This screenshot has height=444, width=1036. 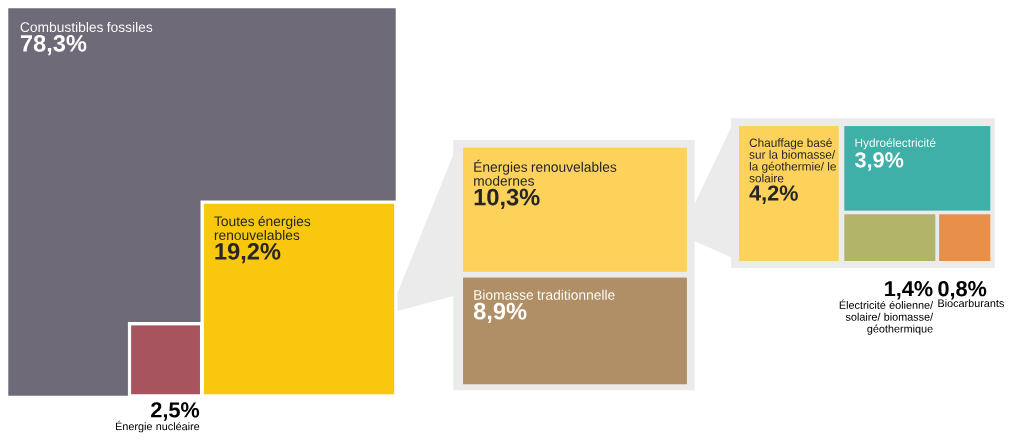 What do you see at coordinates (544, 294) in the screenshot?
I see `category-label: Biomasse traditionnelle` at bounding box center [544, 294].